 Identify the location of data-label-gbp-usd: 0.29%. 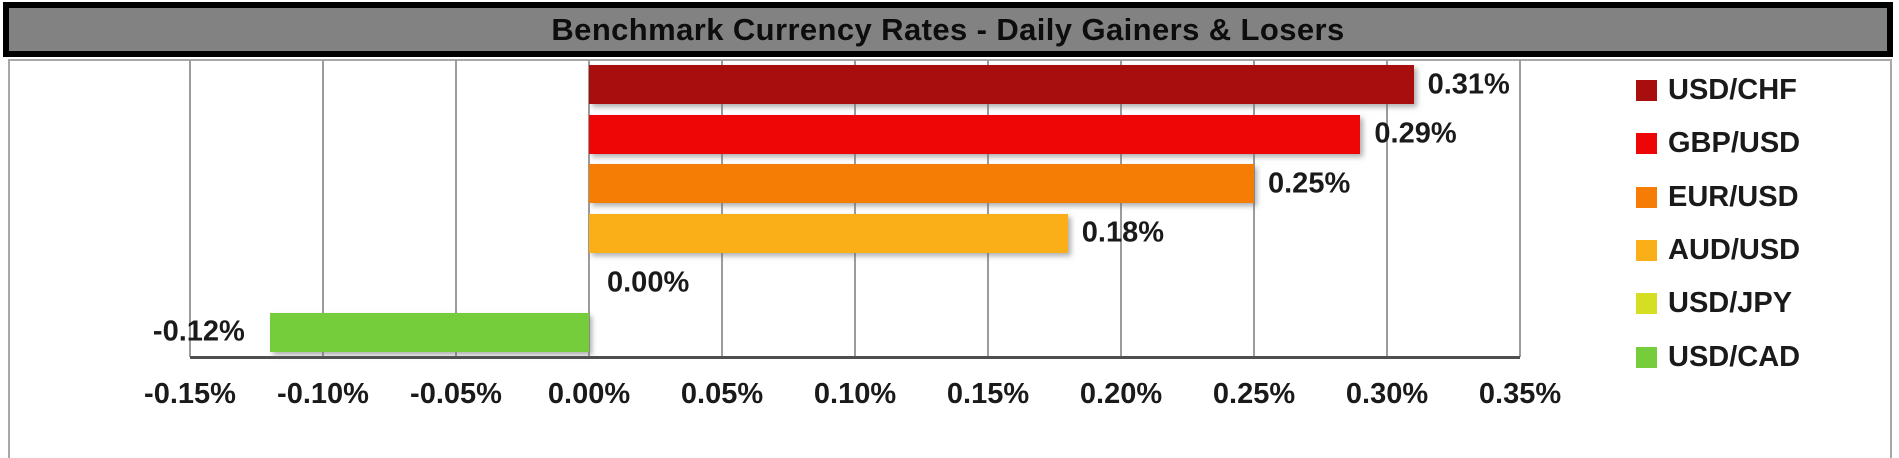
(1415, 133).